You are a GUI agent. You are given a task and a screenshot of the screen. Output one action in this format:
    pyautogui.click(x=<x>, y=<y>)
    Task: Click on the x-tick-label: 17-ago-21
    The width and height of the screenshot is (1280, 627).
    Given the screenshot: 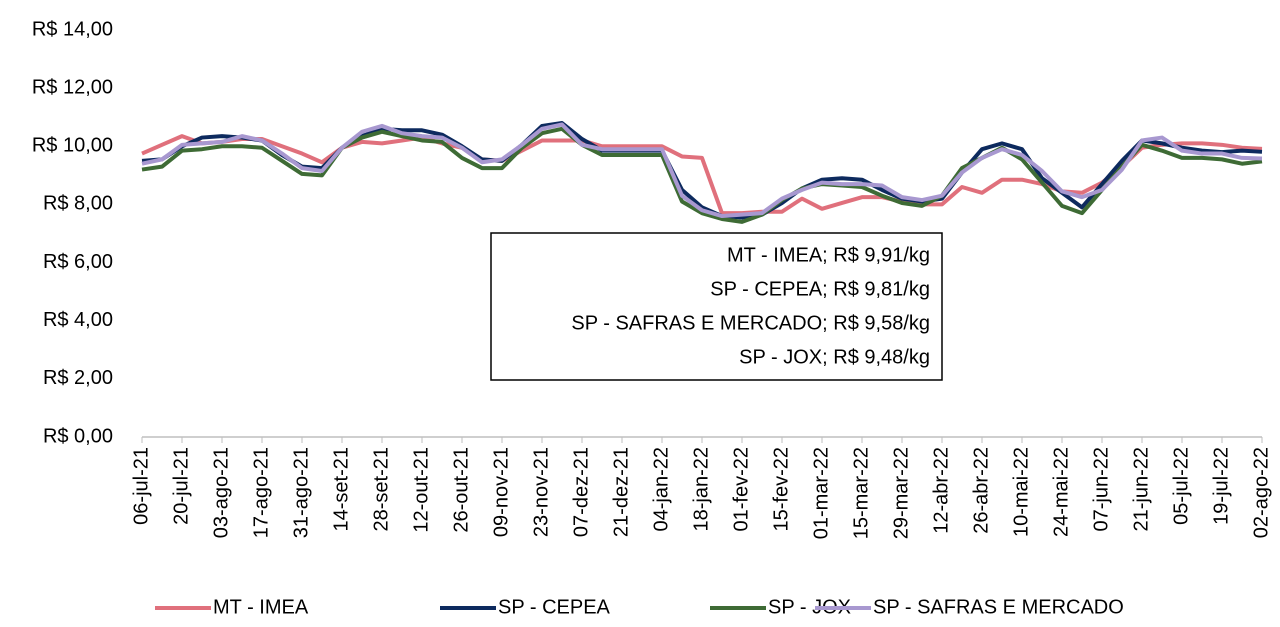 What is the action you would take?
    pyautogui.click(x=261, y=492)
    